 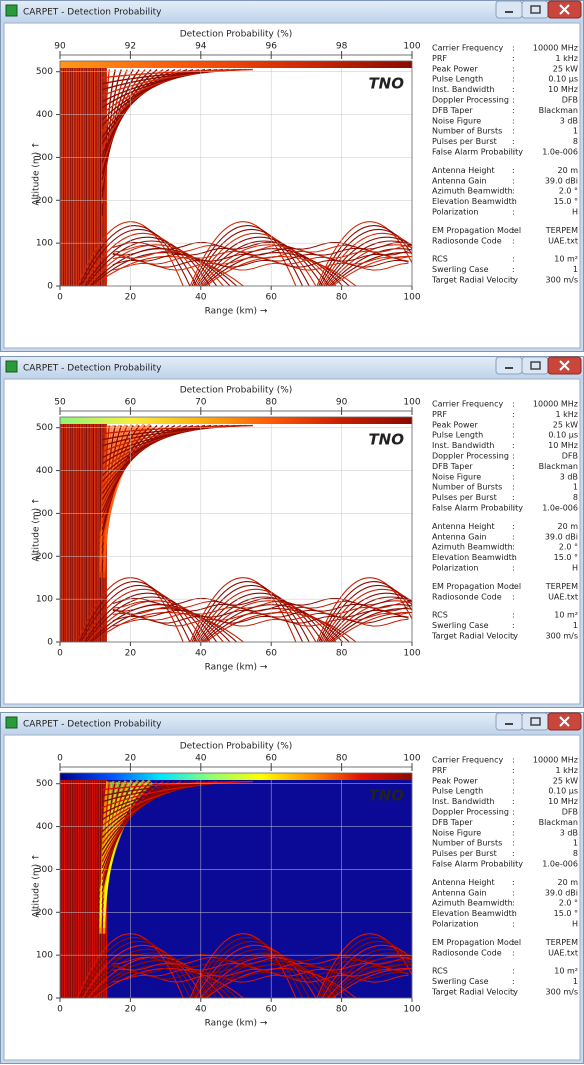 What do you see at coordinates (131, 298) in the screenshot?
I see `x-tick-label: 20` at bounding box center [131, 298].